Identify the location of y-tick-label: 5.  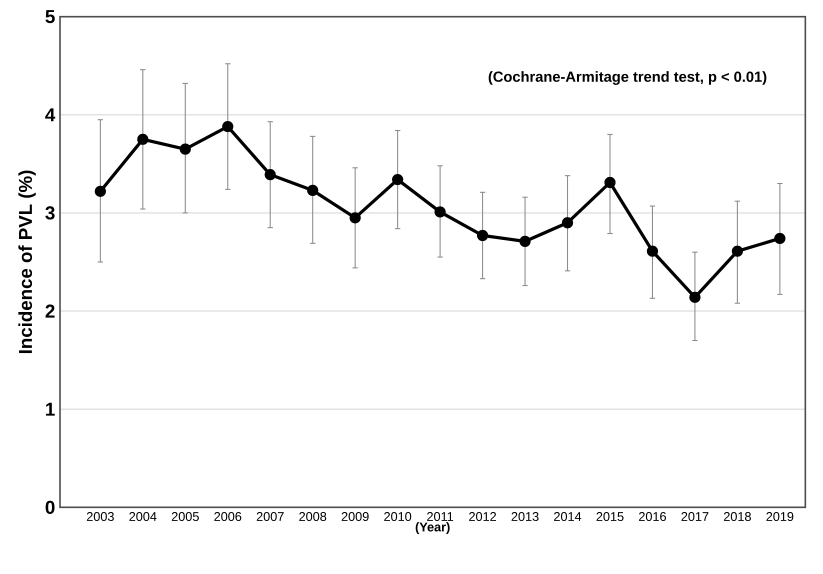
(50, 17).